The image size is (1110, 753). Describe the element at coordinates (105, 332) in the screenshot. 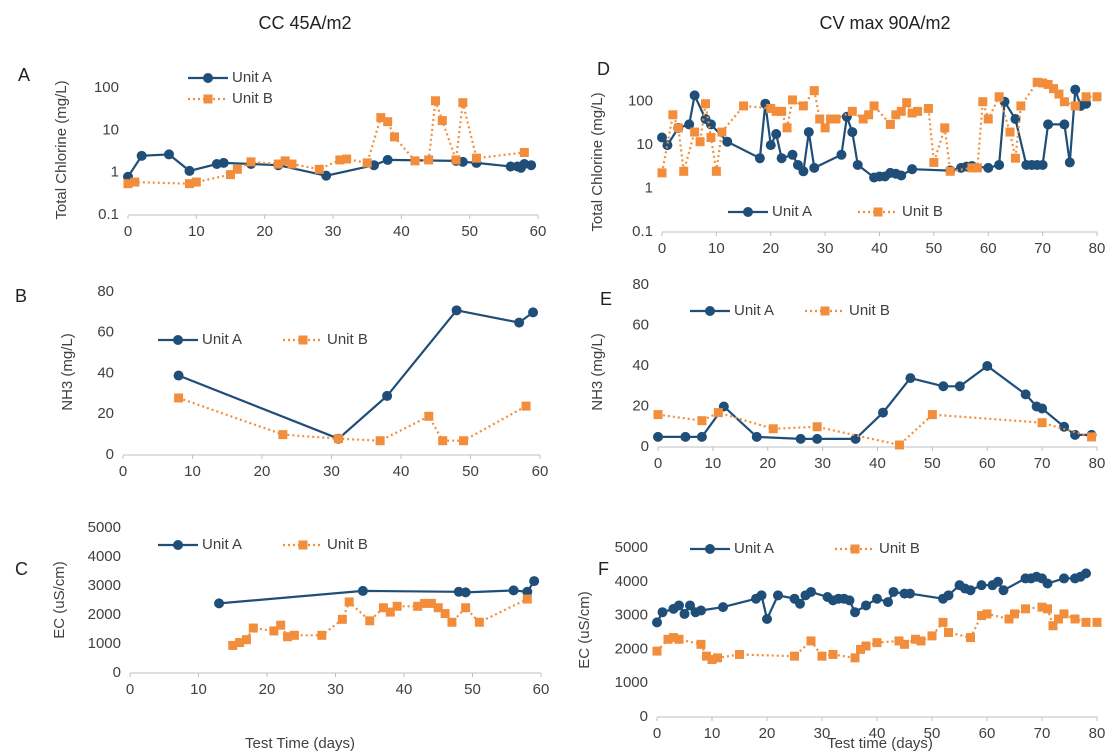

I see `y-tick-label: 60` at that location.